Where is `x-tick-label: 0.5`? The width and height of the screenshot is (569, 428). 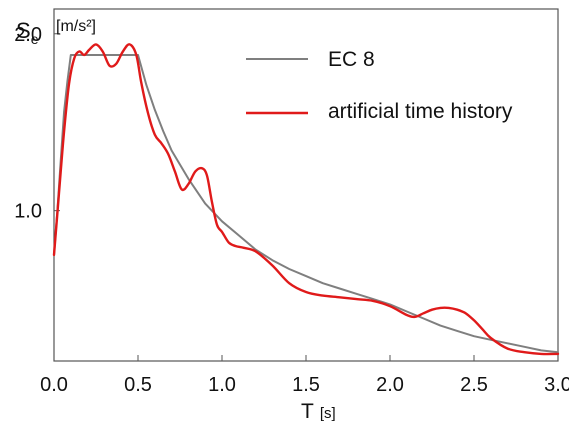
x-tick-label: 0.5 is located at coordinates (138, 385).